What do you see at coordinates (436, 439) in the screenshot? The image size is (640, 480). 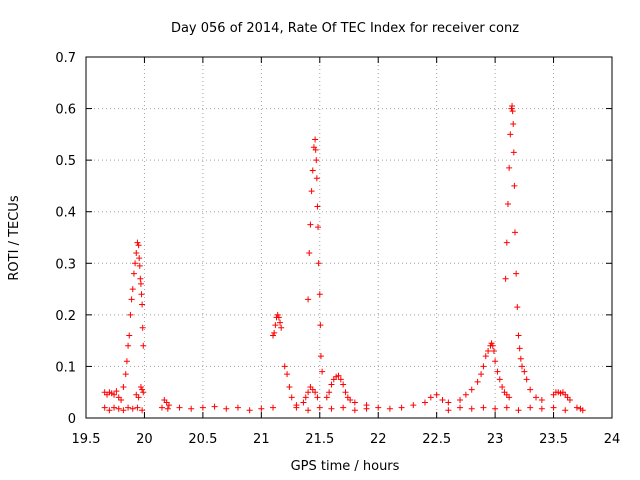 I see `x-tick-label: 22.5` at bounding box center [436, 439].